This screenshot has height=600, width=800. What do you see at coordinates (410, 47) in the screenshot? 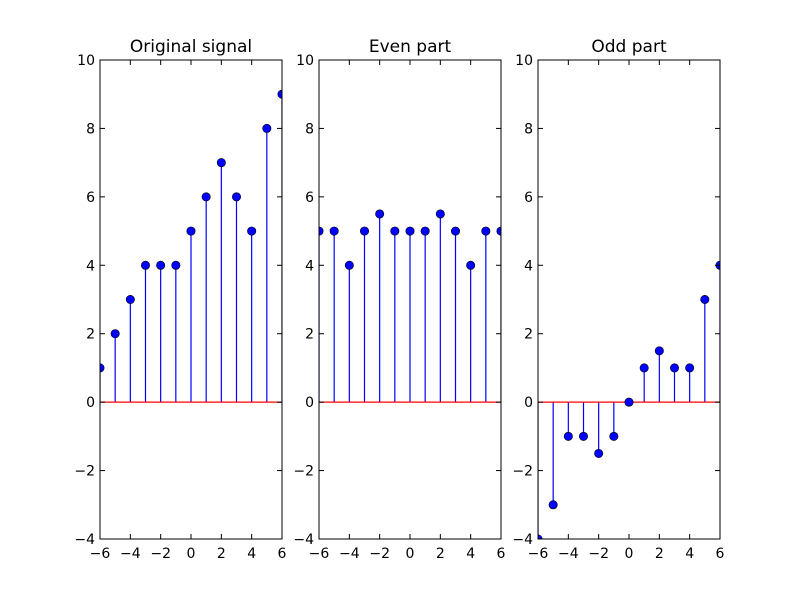
I see `subplot-title: Even part` at bounding box center [410, 47].